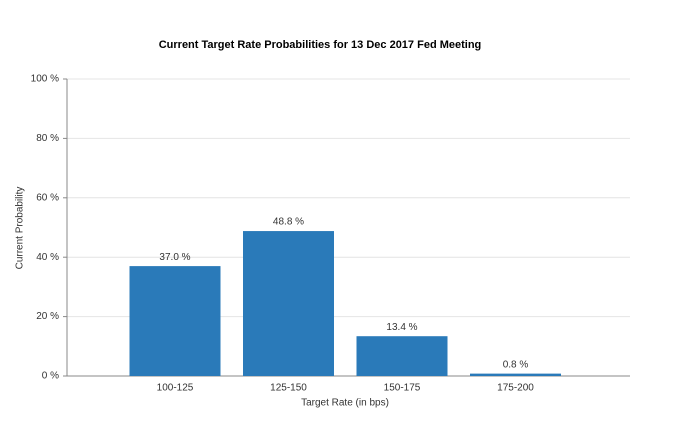 The height and width of the screenshot is (442, 676). Describe the element at coordinates (175, 388) in the screenshot. I see `x-tick-label: 100-125` at that location.